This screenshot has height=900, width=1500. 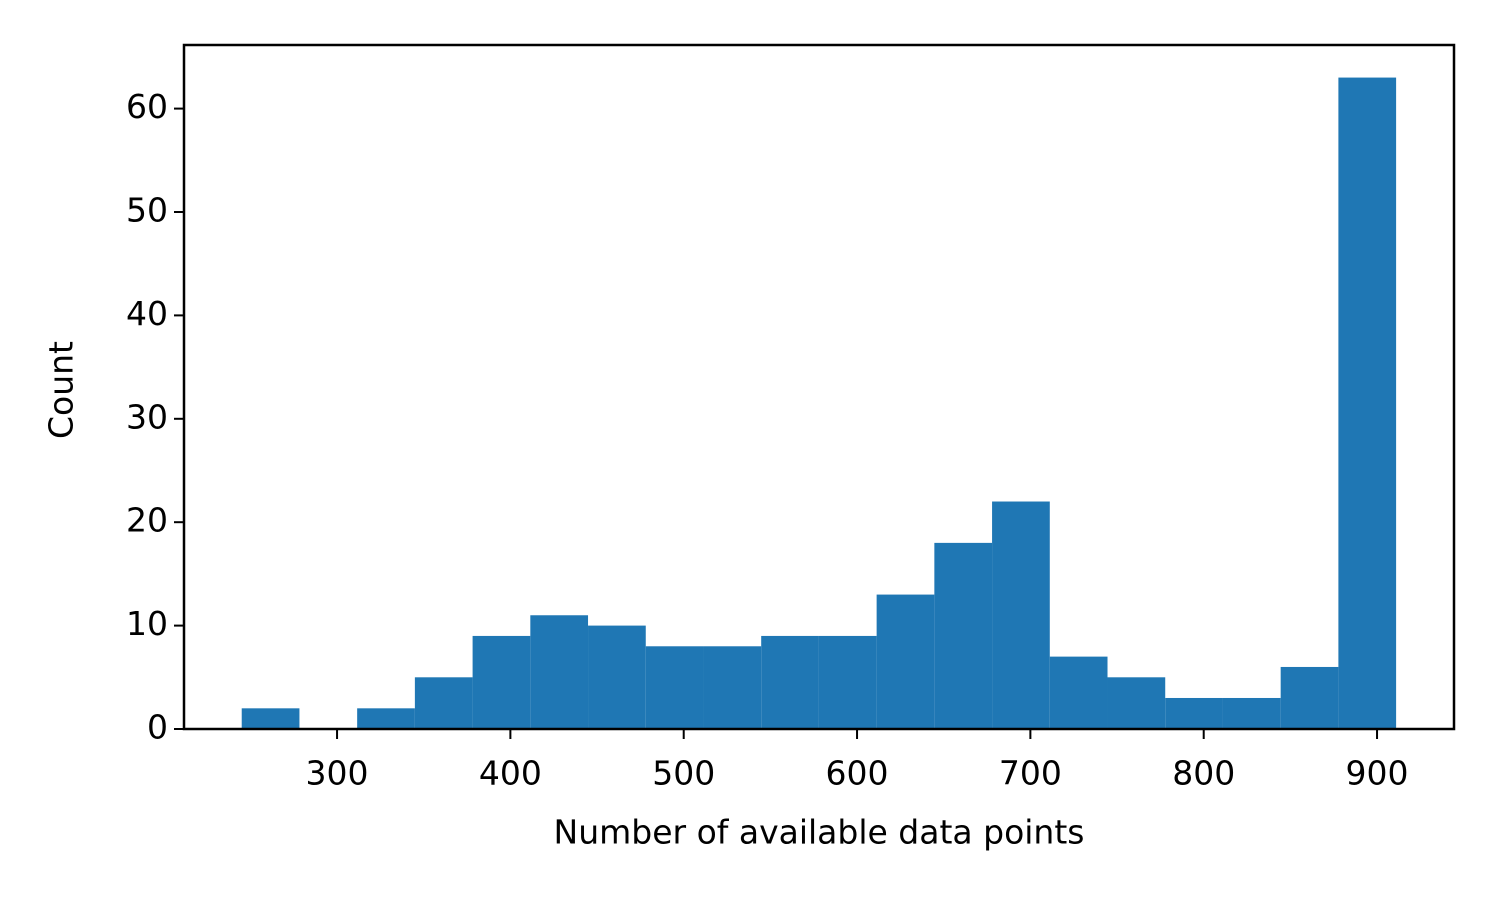 What do you see at coordinates (857, 773) in the screenshot?
I see `x-tick-label: 600` at bounding box center [857, 773].